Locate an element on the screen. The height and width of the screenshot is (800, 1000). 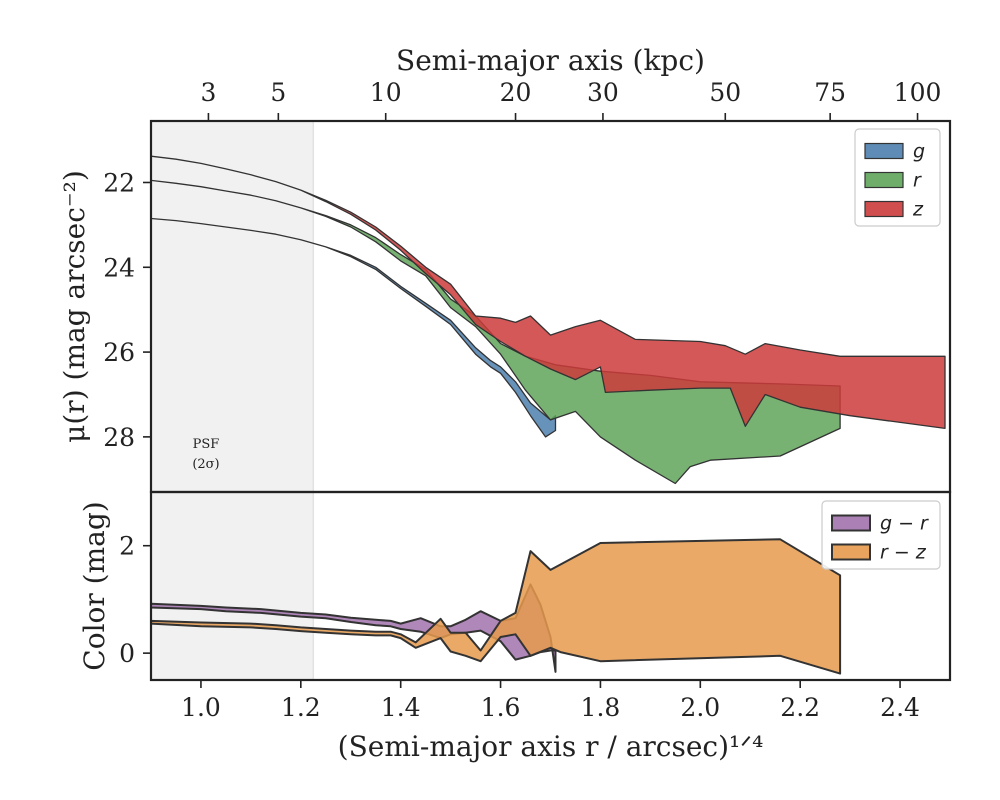
kpc-tick-label: 100 is located at coordinates (918, 92).